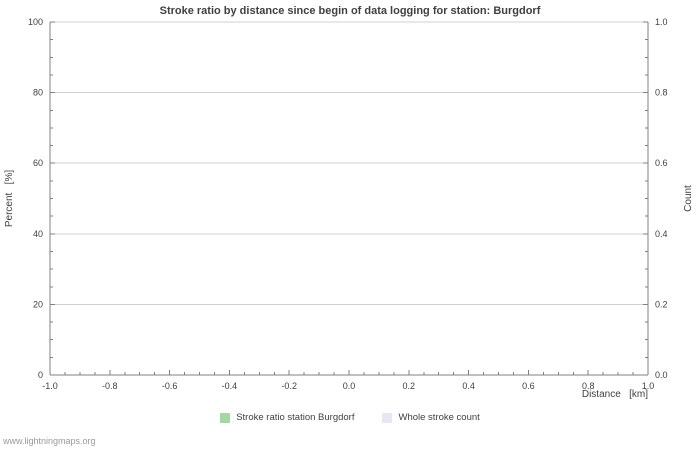 The width and height of the screenshot is (700, 450). I want to click on svg-text: -0.2, so click(289, 386).